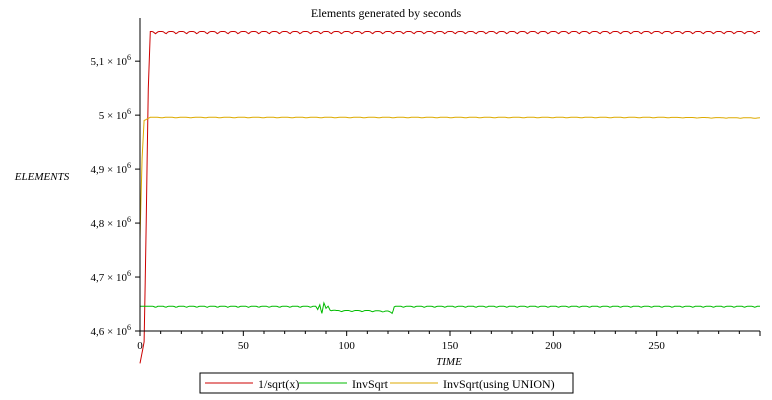 Image resolution: width=772 pixels, height=400 pixels. I want to click on y-tick-label: 4,9 × 10⁶, so click(111, 168).